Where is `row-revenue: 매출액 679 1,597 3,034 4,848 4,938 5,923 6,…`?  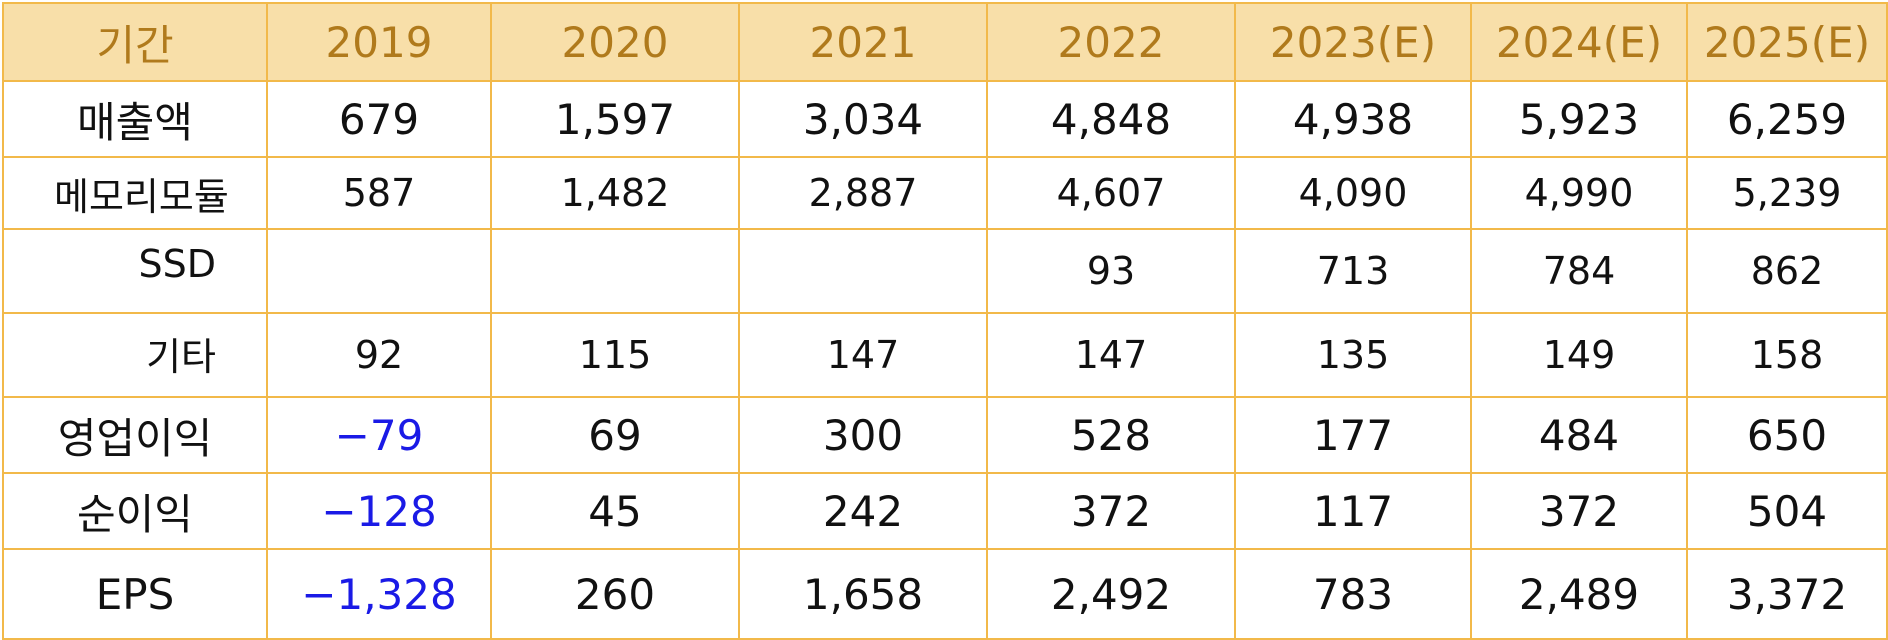 row-revenue: 매출액 679 1,597 3,034 4,848 4,938 5,923 6,… is located at coordinates (945, 119).